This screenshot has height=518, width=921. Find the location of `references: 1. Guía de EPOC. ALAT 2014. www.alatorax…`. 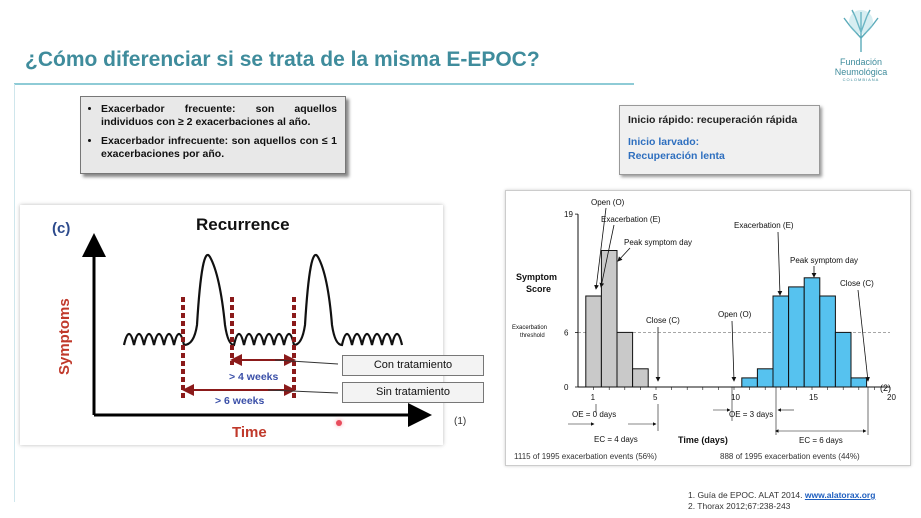

references: 1. Guía de EPOC. ALAT 2014. www.alatorax… is located at coordinates (781, 501).